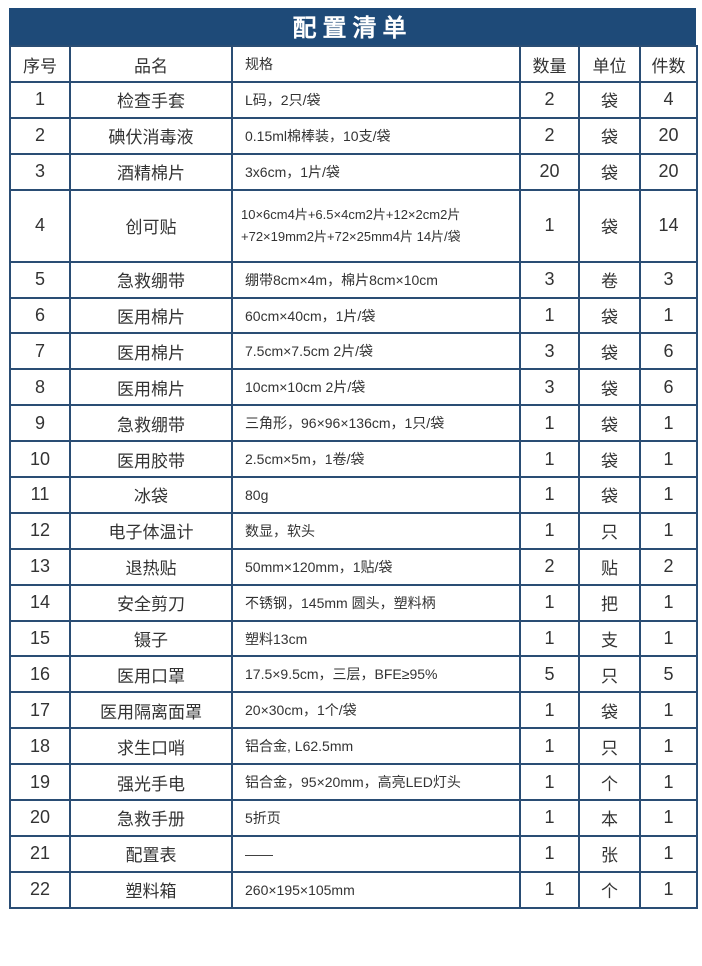 This screenshot has width=702, height=966. Describe the element at coordinates (376, 315) in the screenshot. I see `cell-spec: 60cm×40cm，1片/袋` at that location.